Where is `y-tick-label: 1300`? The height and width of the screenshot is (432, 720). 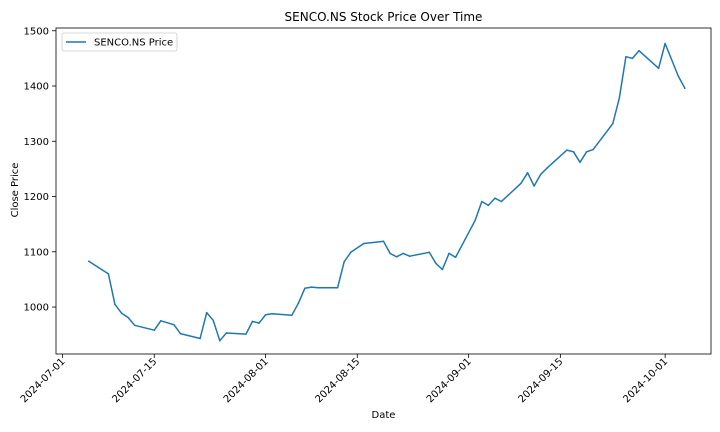 y-tick-label: 1300 is located at coordinates (36, 142).